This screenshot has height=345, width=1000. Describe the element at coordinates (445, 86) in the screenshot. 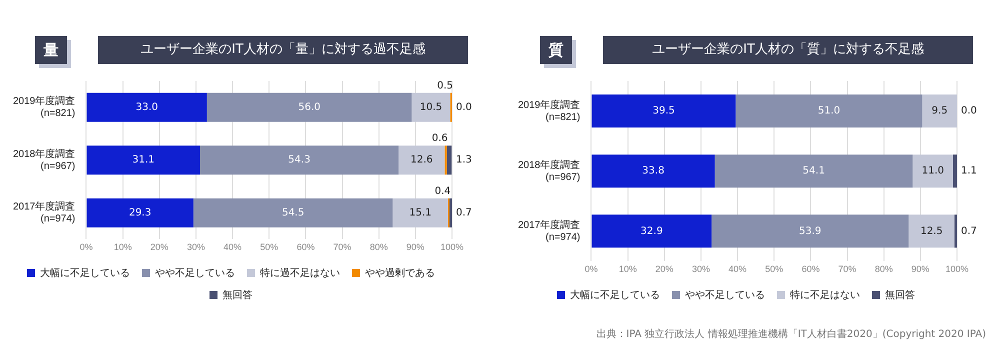

I see `data-label: 0.5` at that location.